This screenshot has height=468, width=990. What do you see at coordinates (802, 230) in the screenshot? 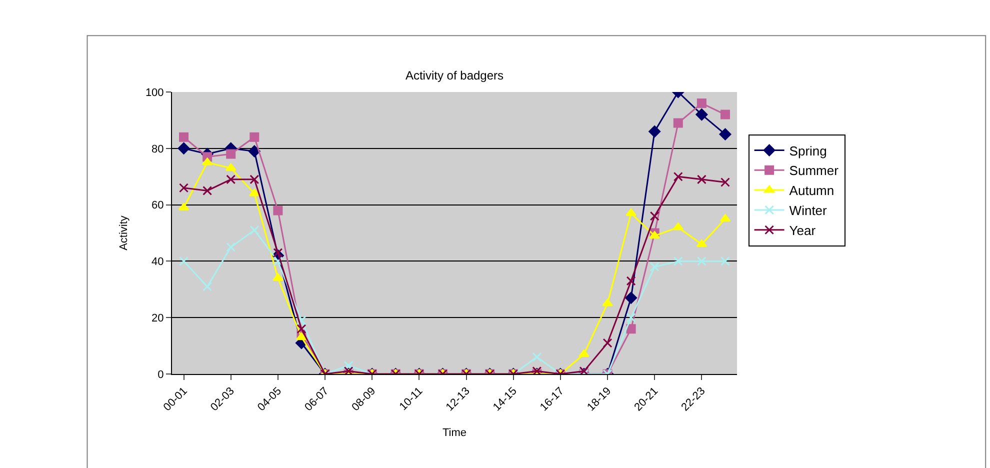
I see `legend-label: Year` at bounding box center [802, 230].